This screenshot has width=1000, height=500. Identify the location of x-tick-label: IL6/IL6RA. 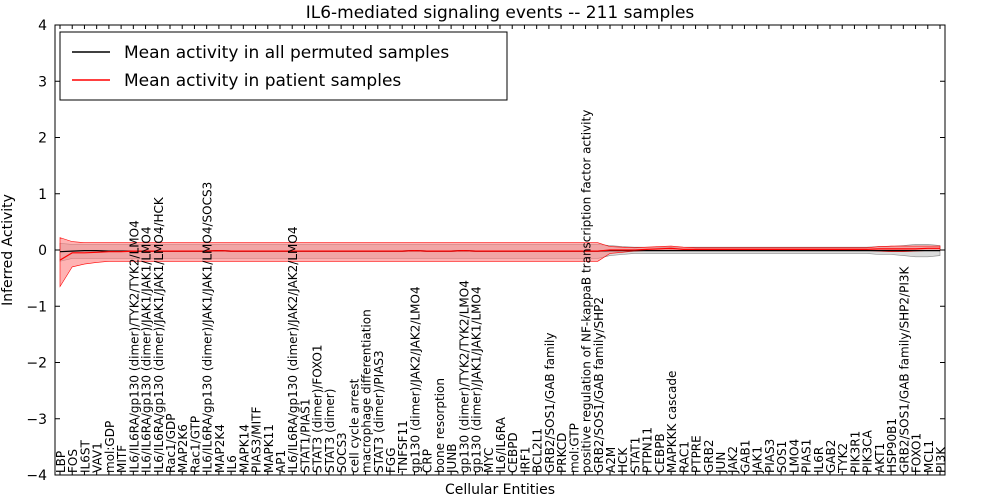
(501, 444).